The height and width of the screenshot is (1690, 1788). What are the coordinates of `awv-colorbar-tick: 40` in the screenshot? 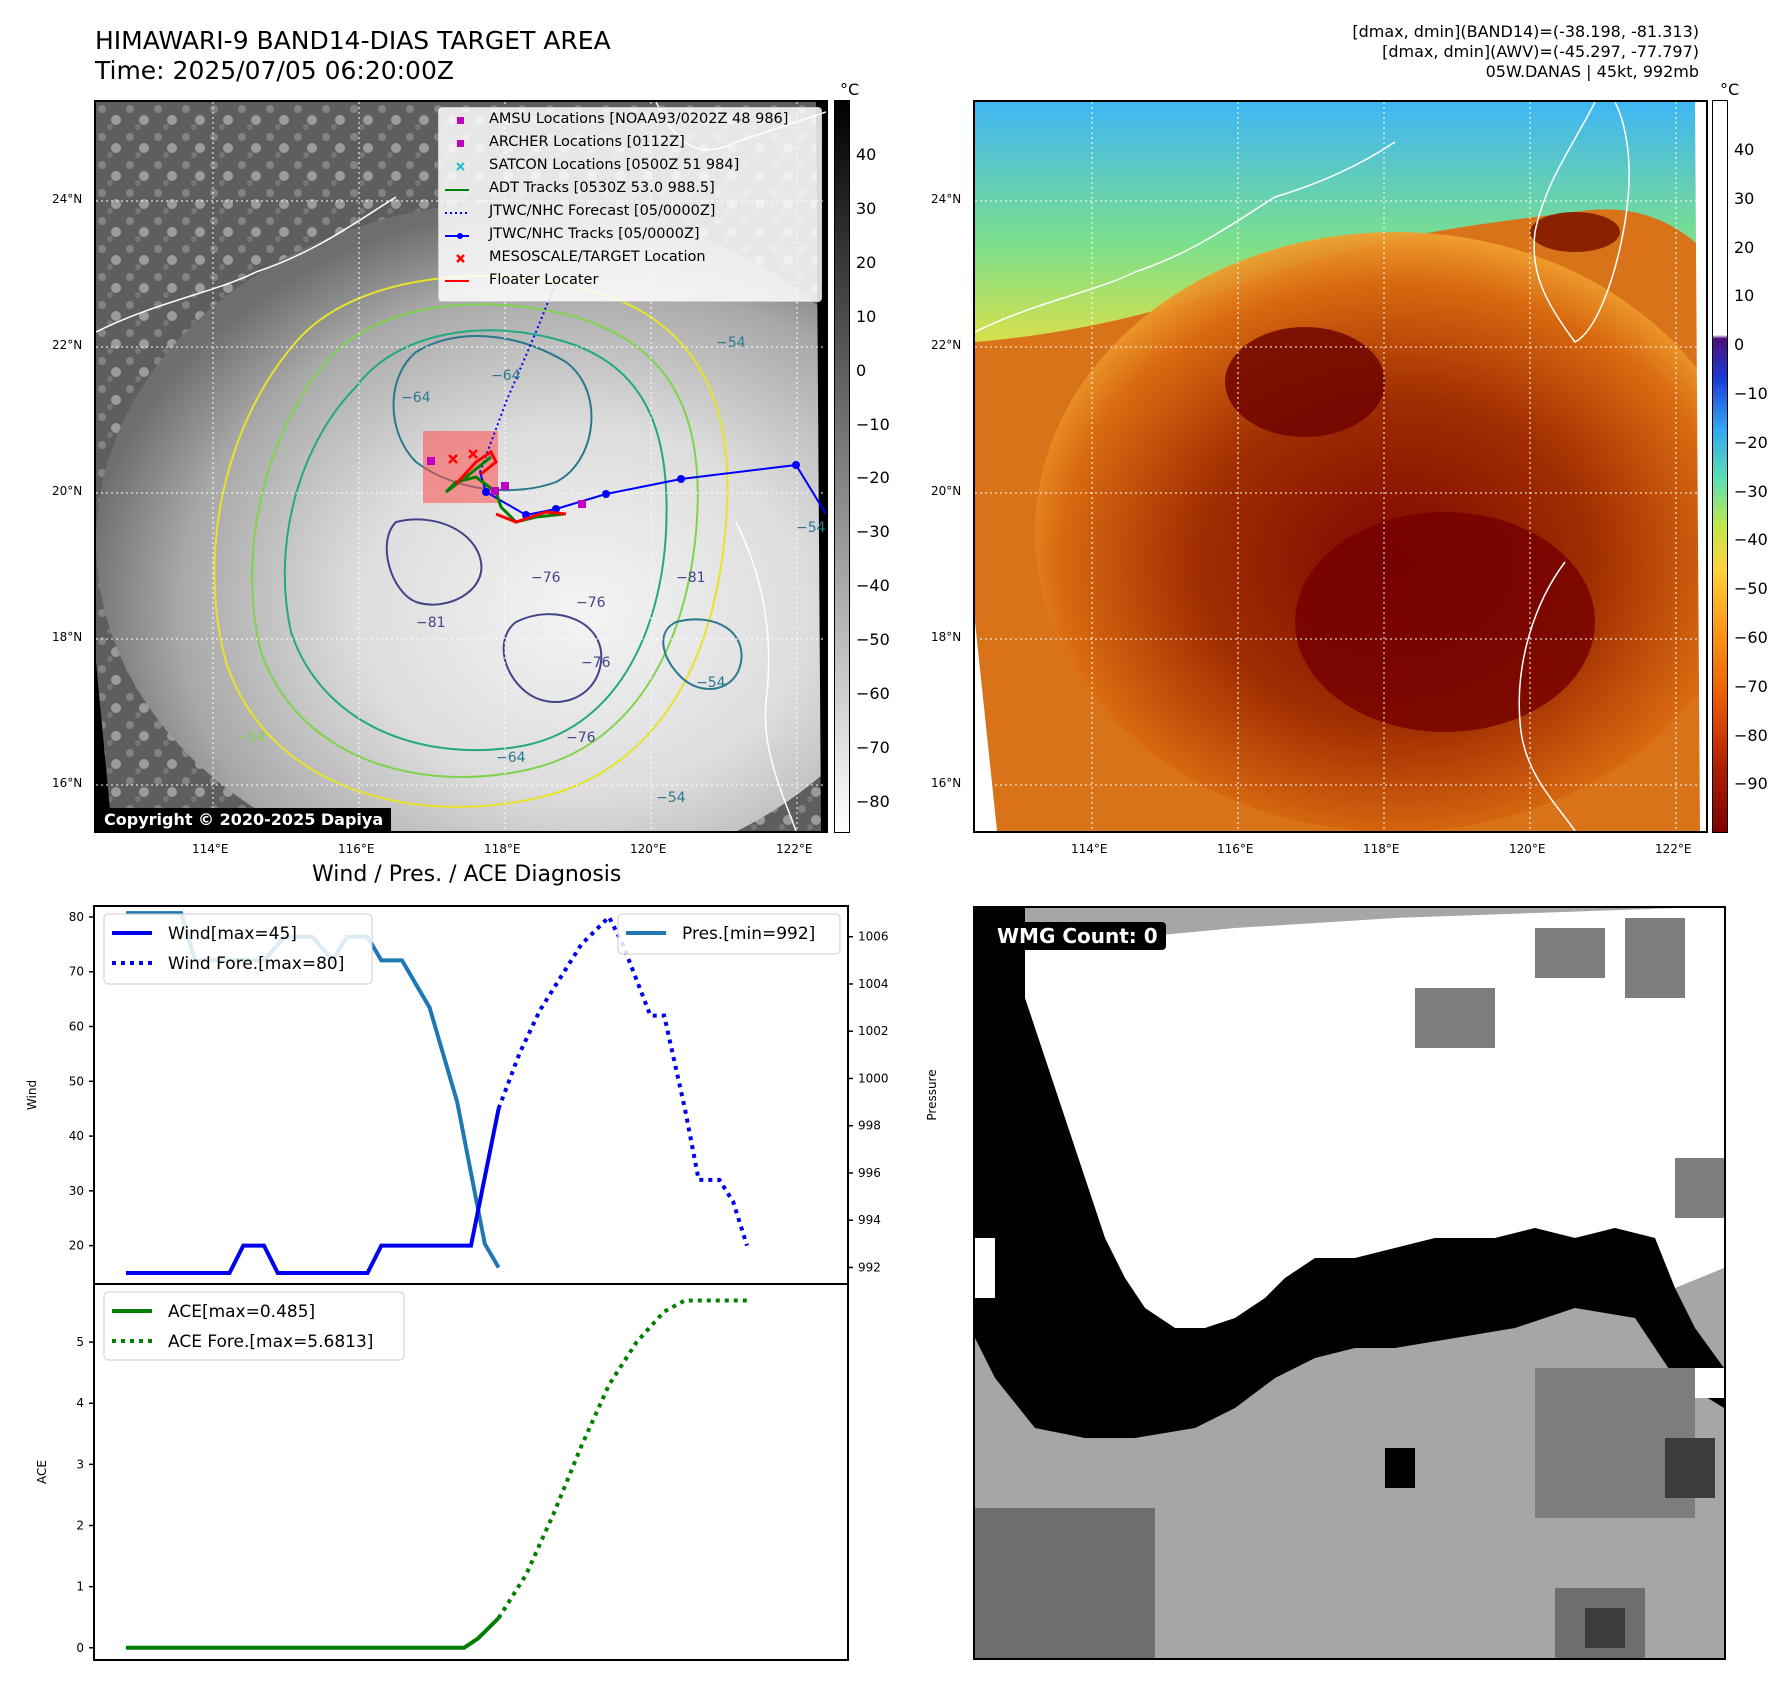 It's located at (1744, 149).